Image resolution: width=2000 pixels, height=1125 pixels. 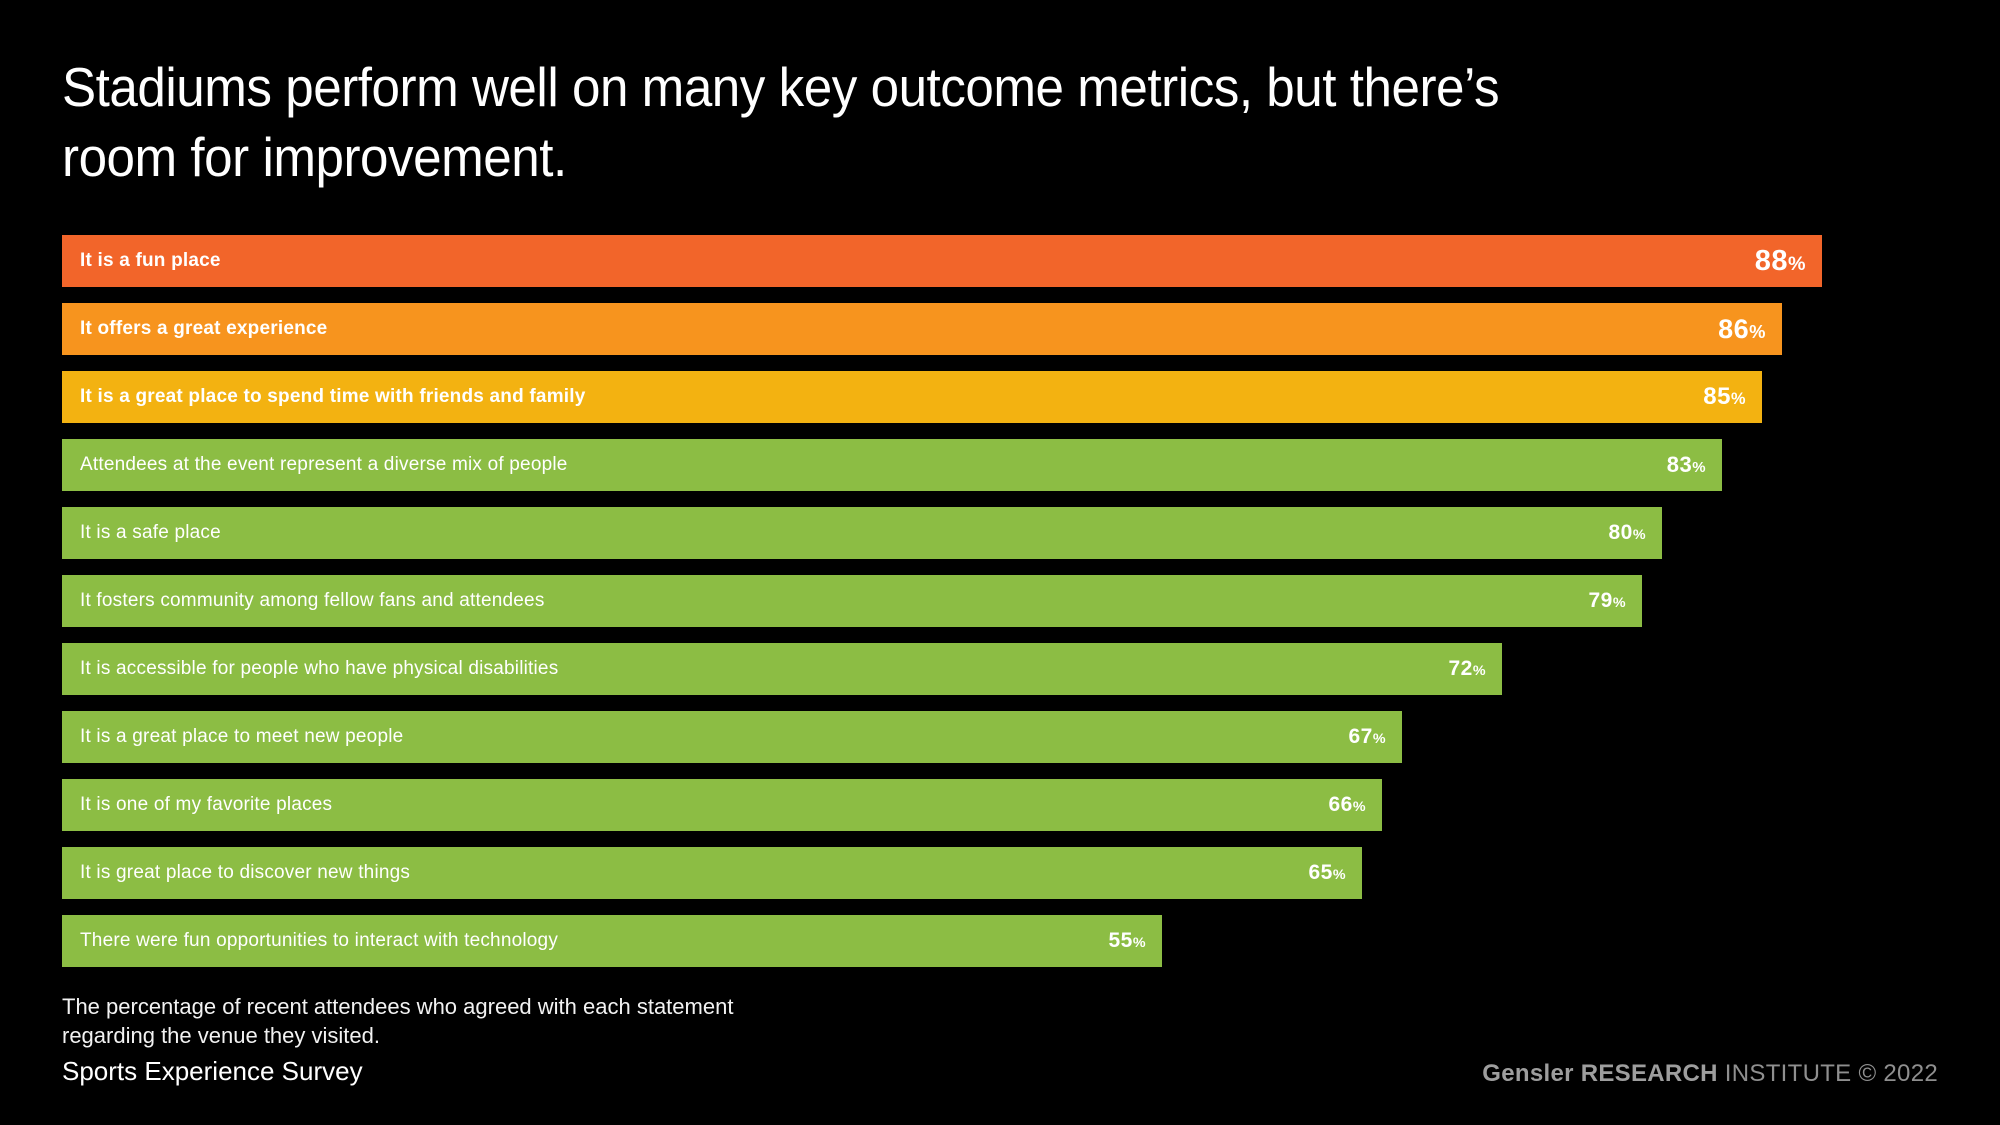 I want to click on bar-value: 86%, so click(x=1742, y=329).